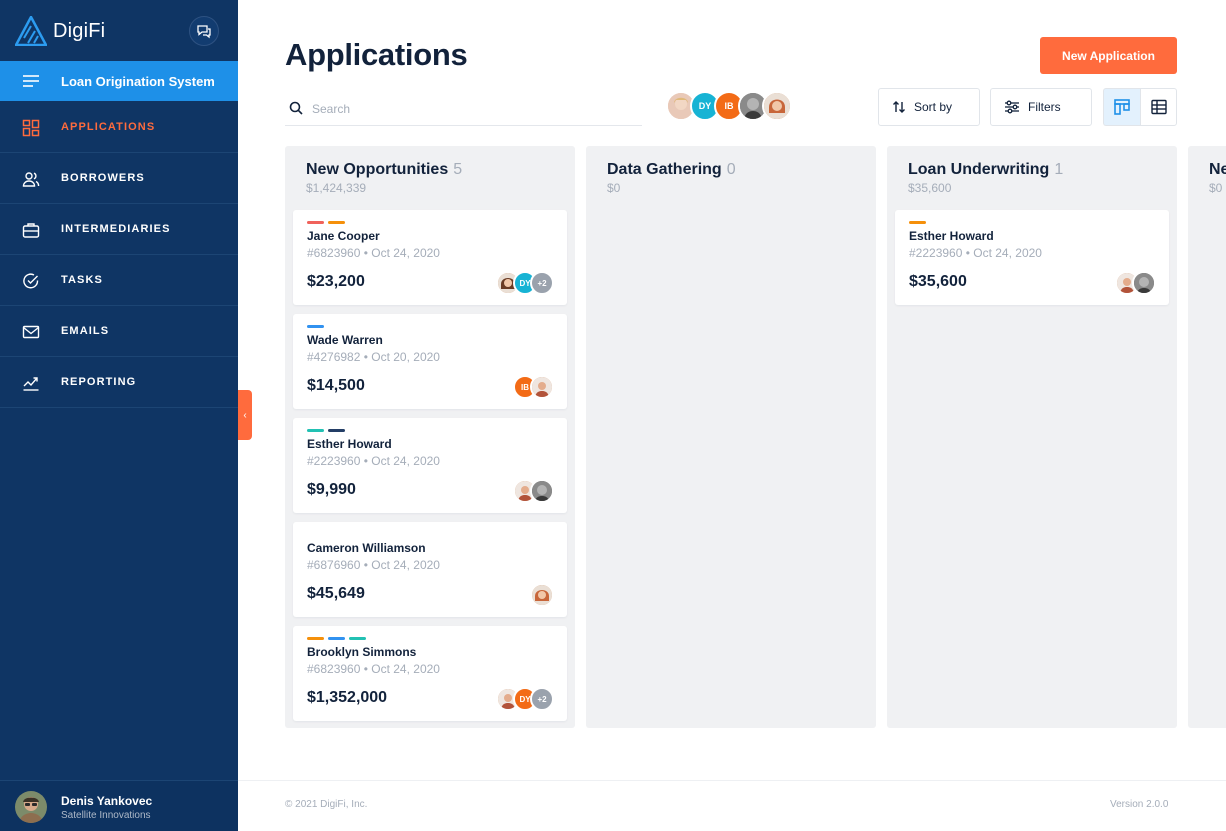 The height and width of the screenshot is (831, 1226). I want to click on sidebar-item-borrowers: BORROWERS, so click(119, 178).